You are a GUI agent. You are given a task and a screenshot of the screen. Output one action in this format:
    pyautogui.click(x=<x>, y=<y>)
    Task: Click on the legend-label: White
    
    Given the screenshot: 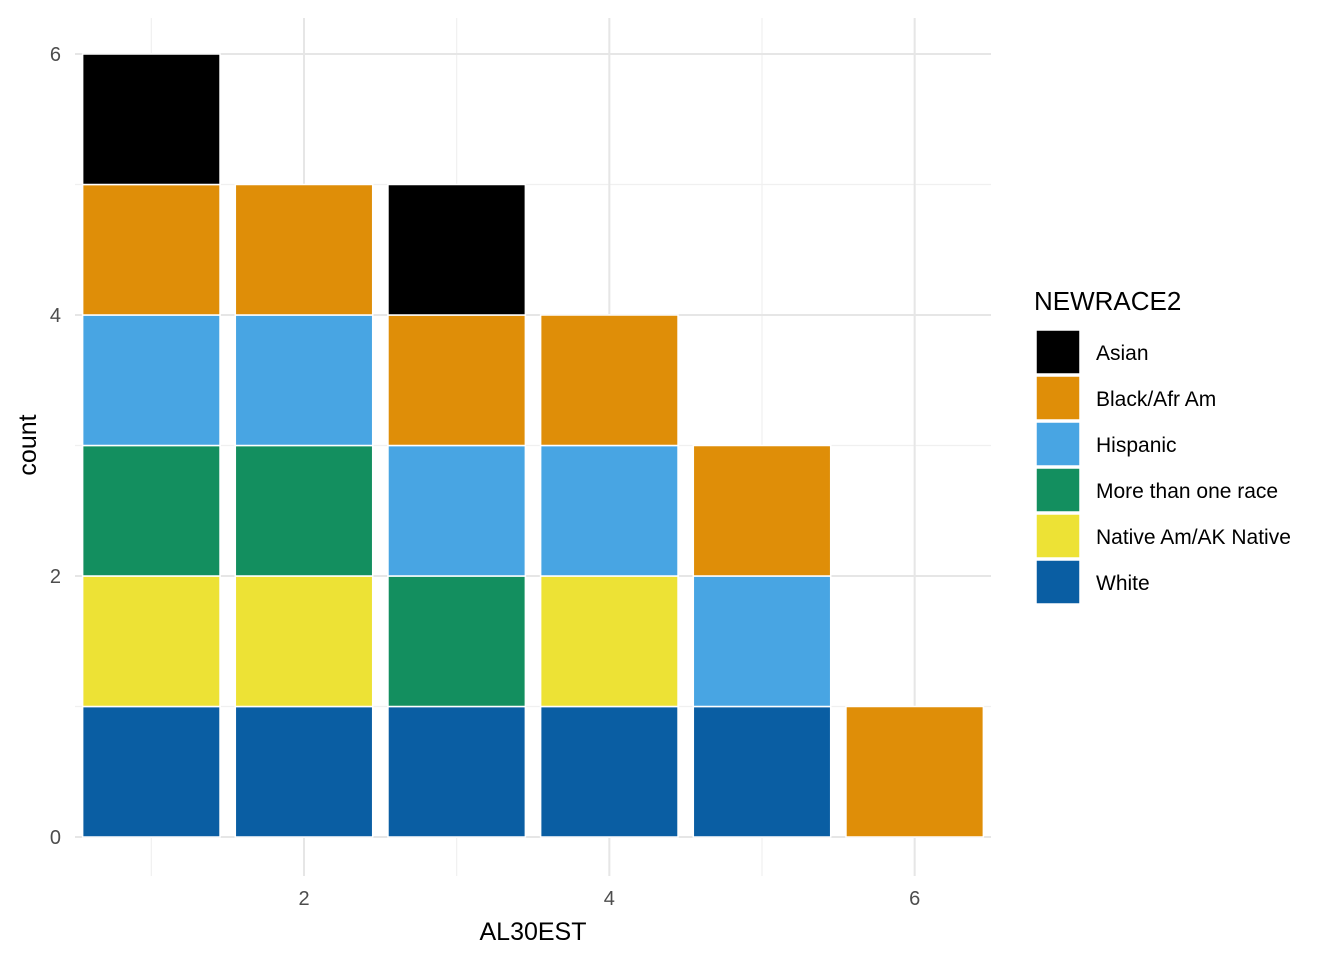 What is the action you would take?
    pyautogui.click(x=1123, y=583)
    